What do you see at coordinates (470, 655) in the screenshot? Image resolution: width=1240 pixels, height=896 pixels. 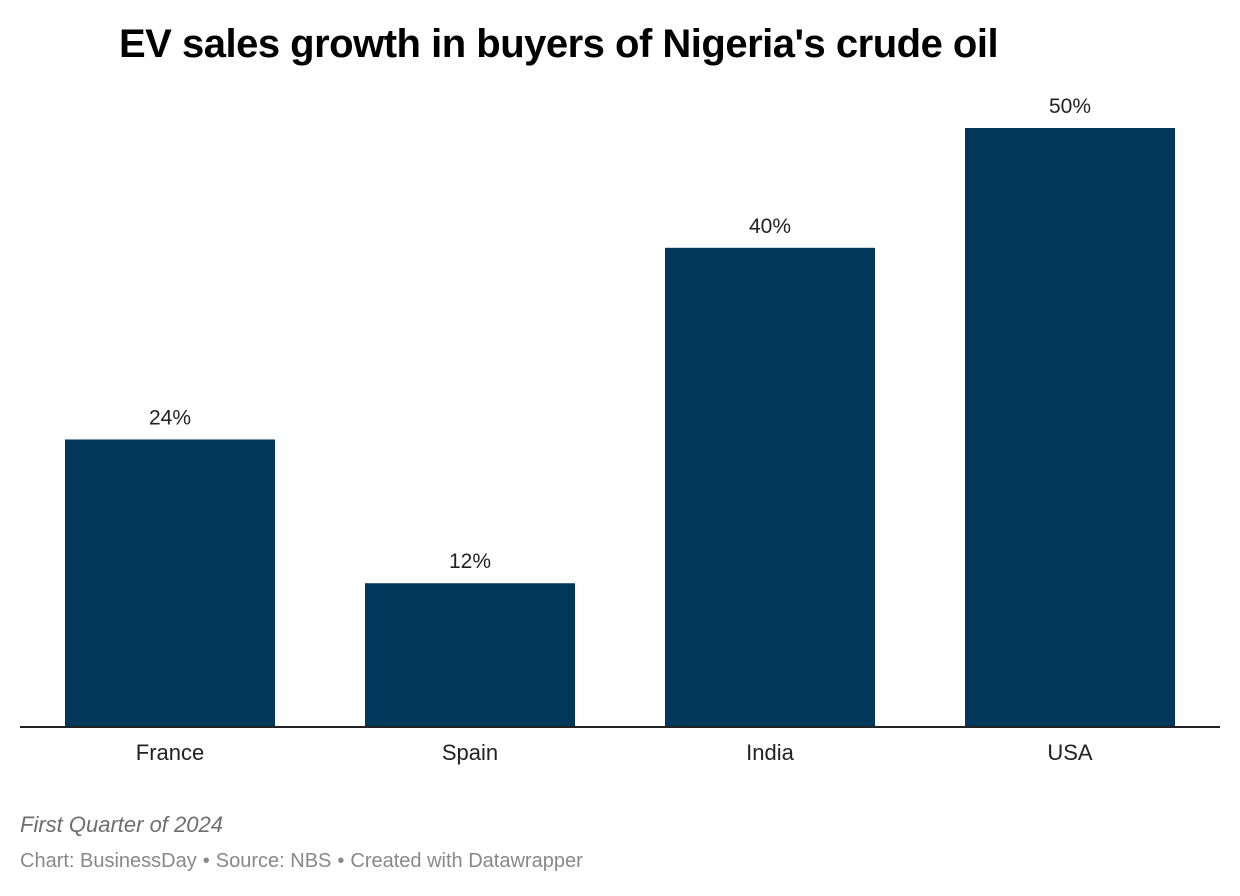 I see `bar-spain` at bounding box center [470, 655].